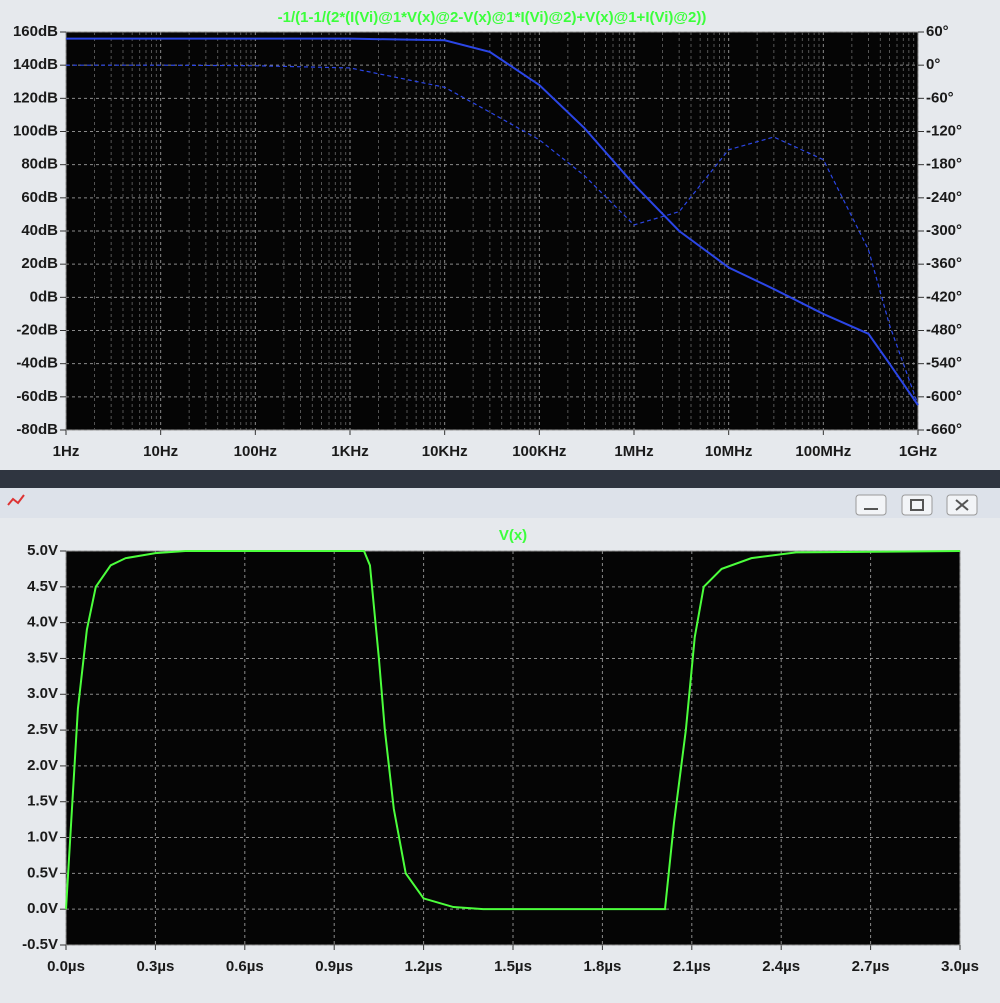 The height and width of the screenshot is (1003, 1000). I want to click on y-tick-label: 2.0V, so click(42, 765).